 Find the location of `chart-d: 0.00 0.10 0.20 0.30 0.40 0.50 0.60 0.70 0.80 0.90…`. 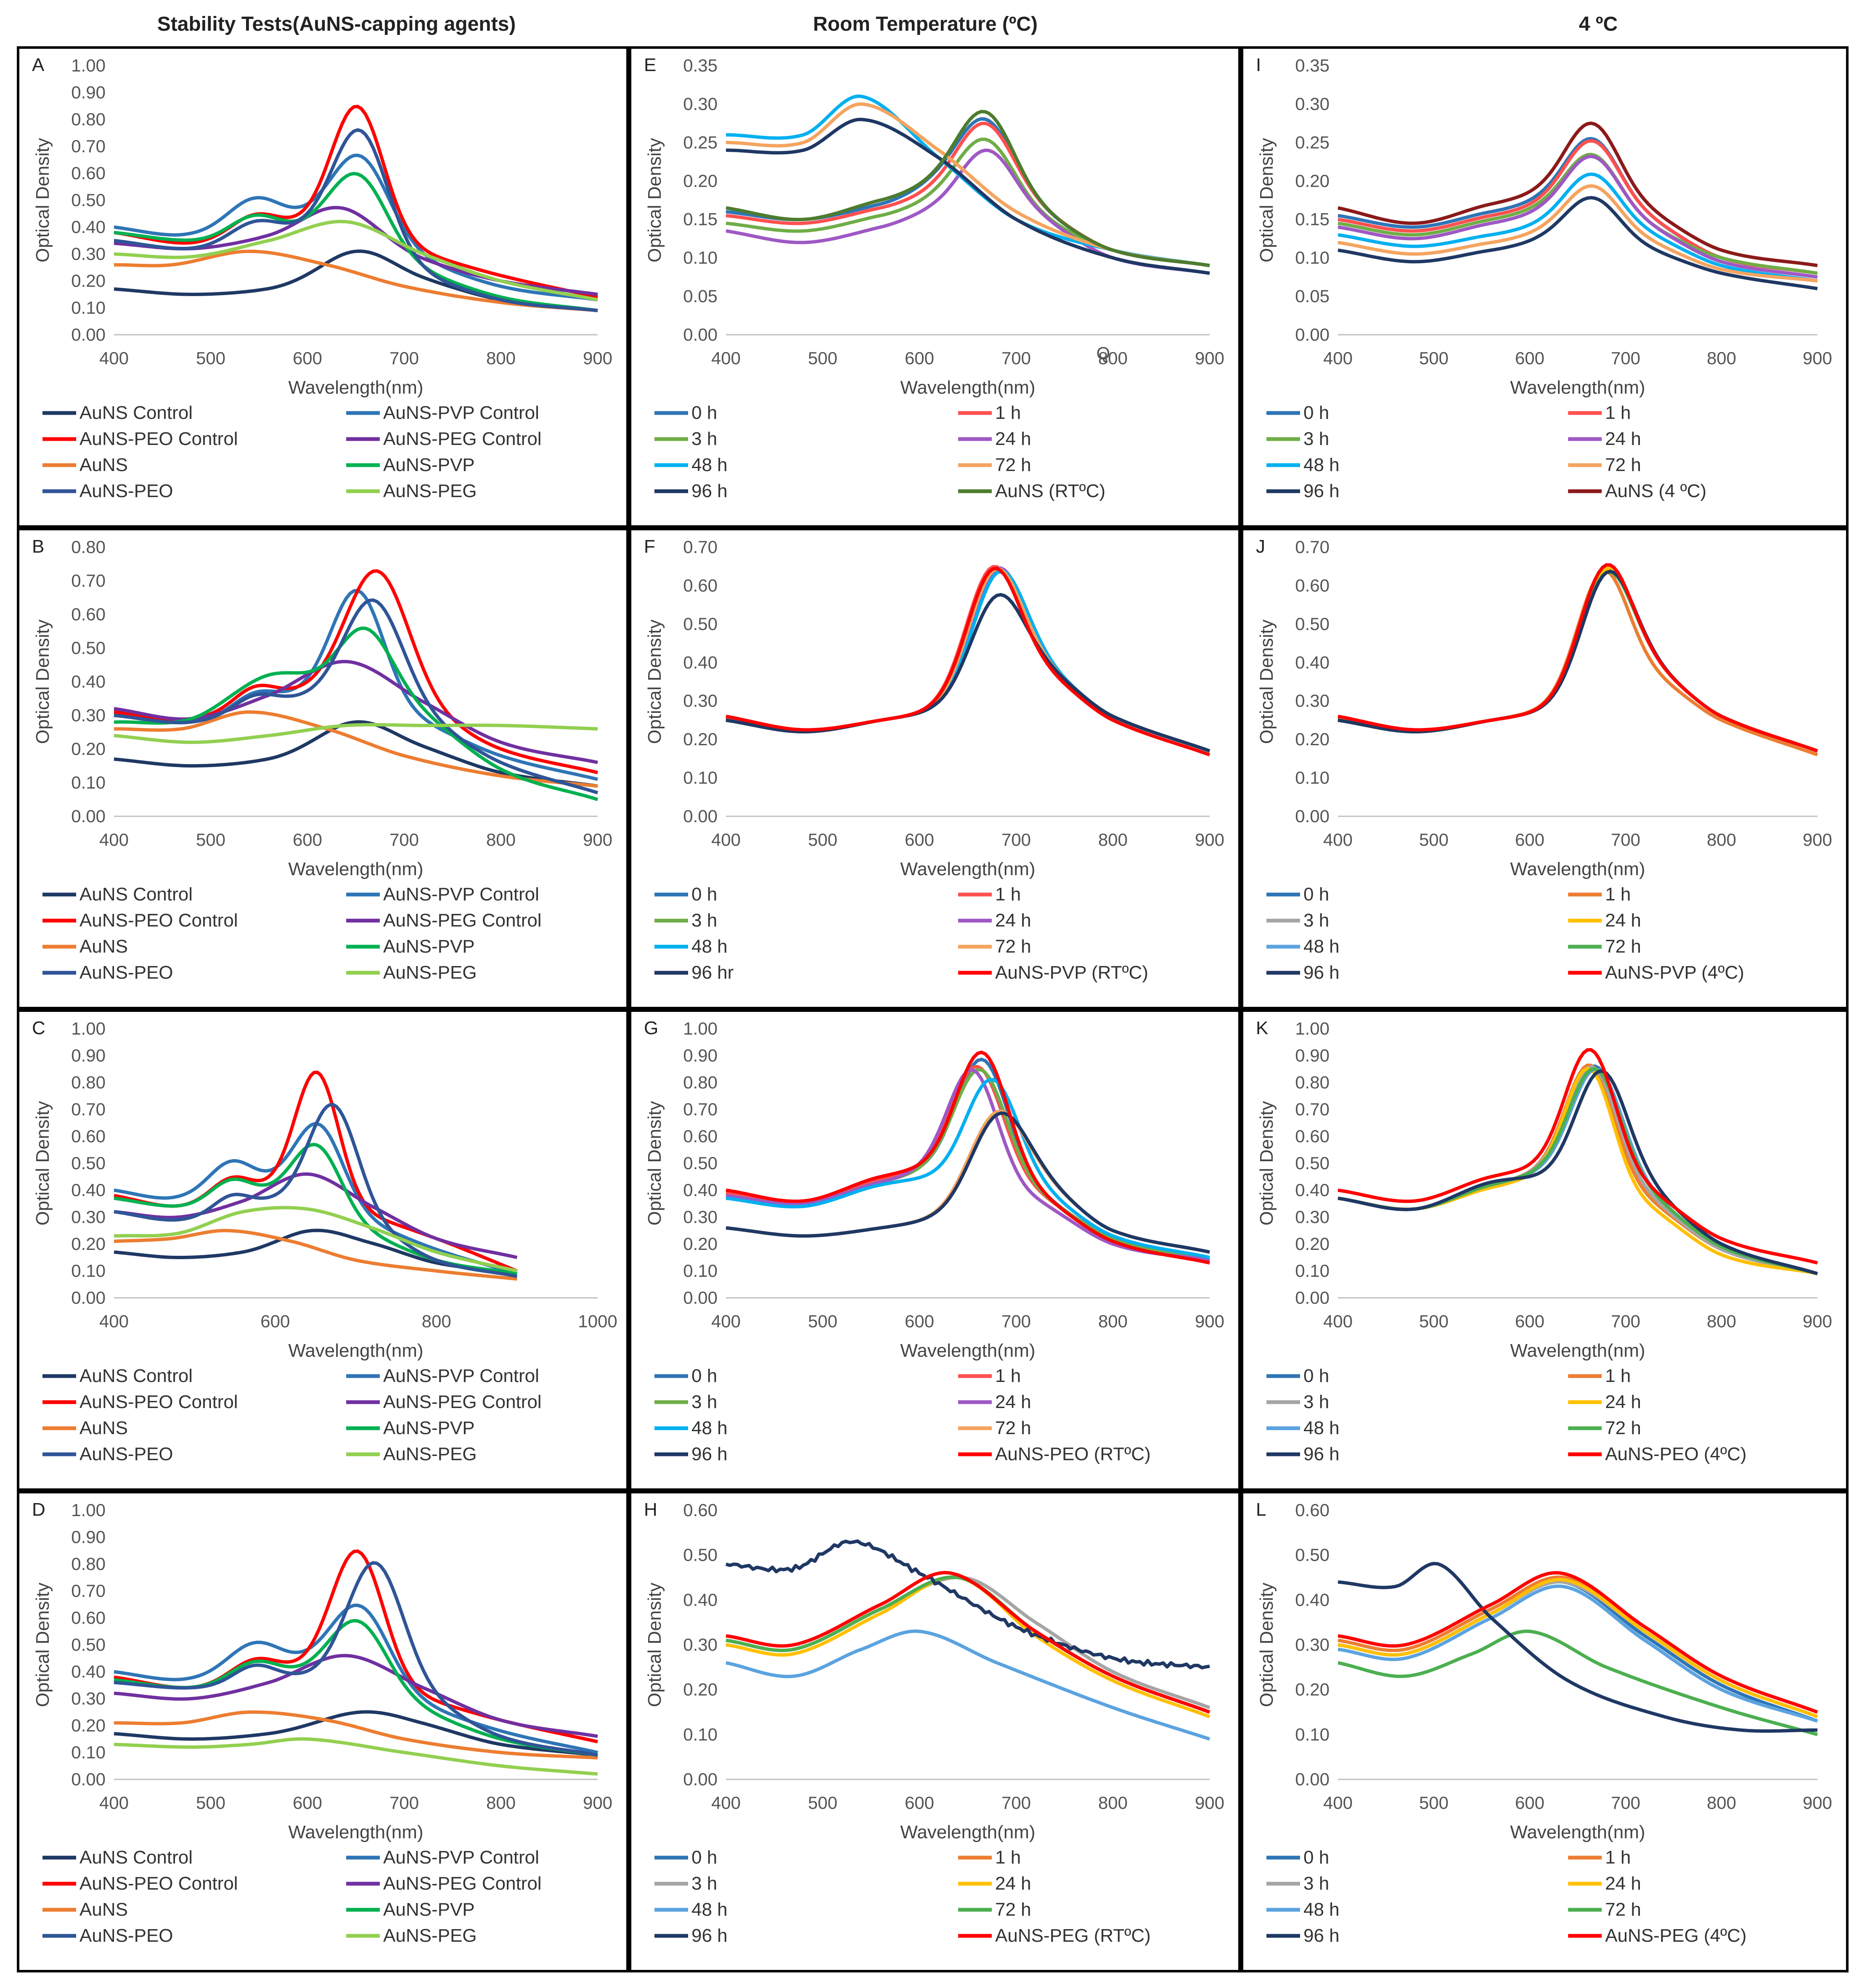

chart-d: 0.00 0.10 0.20 0.30 0.40 0.50 0.60 0.70 0.80 0.90… is located at coordinates (322, 1723).